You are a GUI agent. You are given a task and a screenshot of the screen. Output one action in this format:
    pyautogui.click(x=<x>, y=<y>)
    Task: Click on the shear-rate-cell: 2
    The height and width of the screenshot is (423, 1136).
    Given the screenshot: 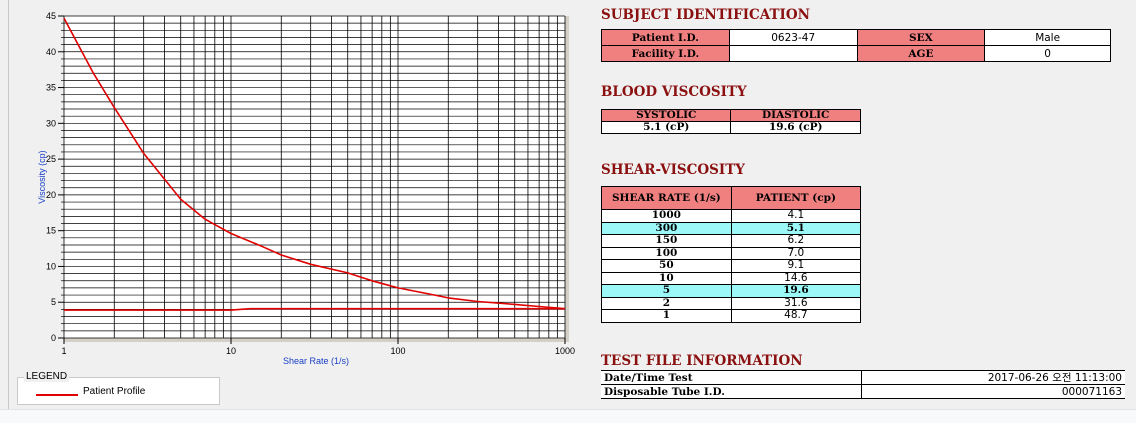 What is the action you would take?
    pyautogui.click(x=666, y=303)
    